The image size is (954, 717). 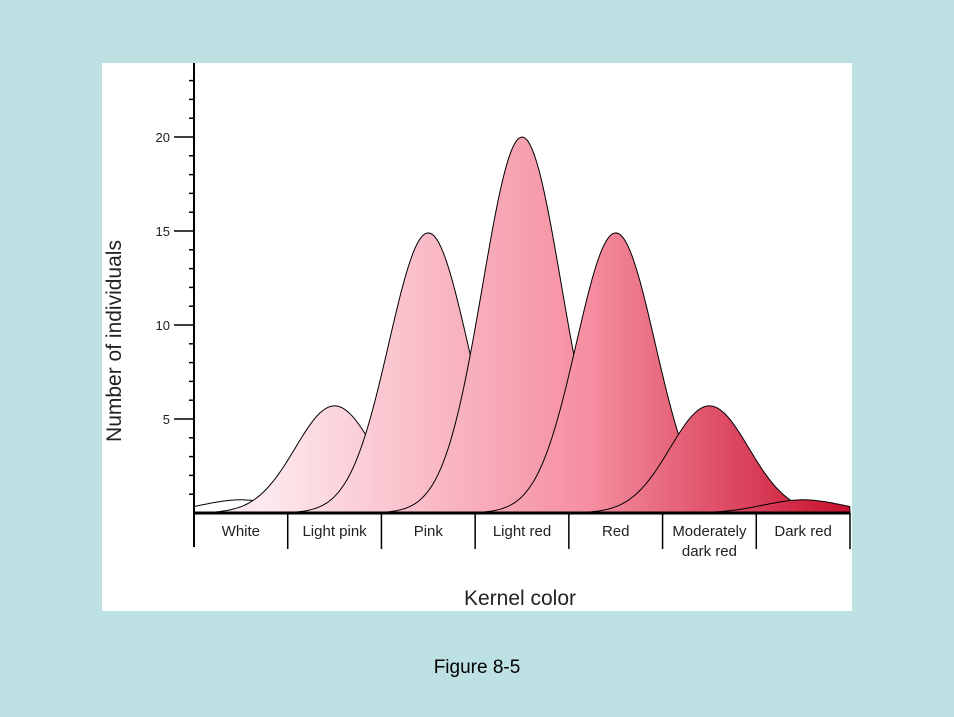 What do you see at coordinates (709, 541) in the screenshot?
I see `category-label: Moderately dark red` at bounding box center [709, 541].